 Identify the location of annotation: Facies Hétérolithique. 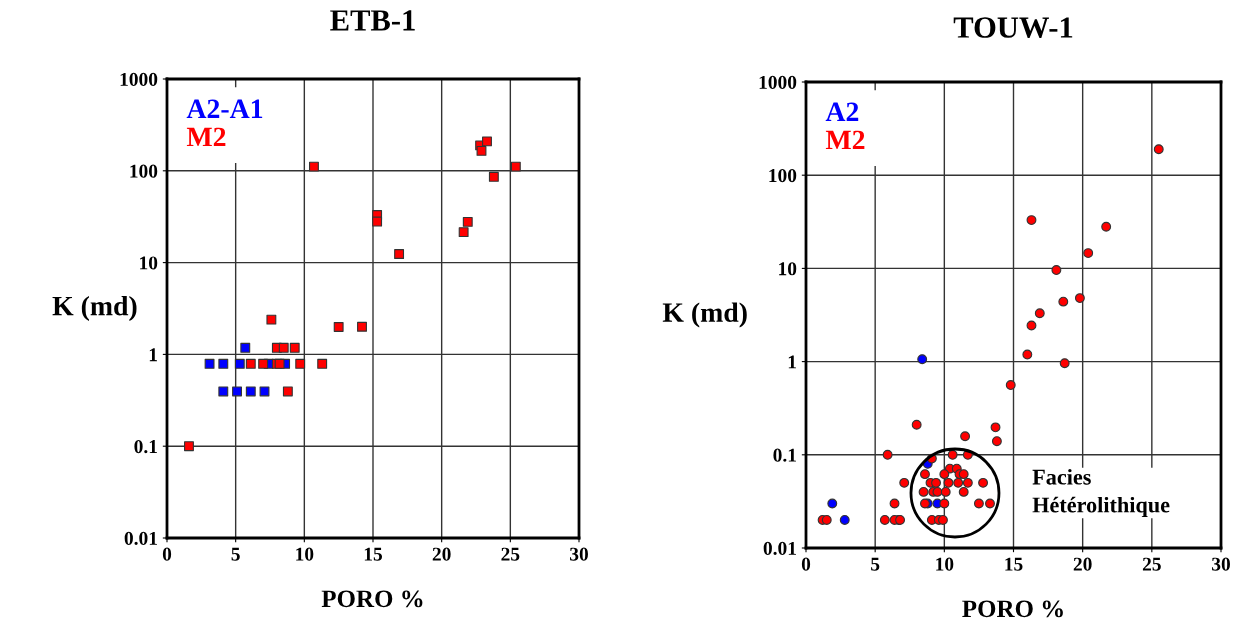
(1101, 493).